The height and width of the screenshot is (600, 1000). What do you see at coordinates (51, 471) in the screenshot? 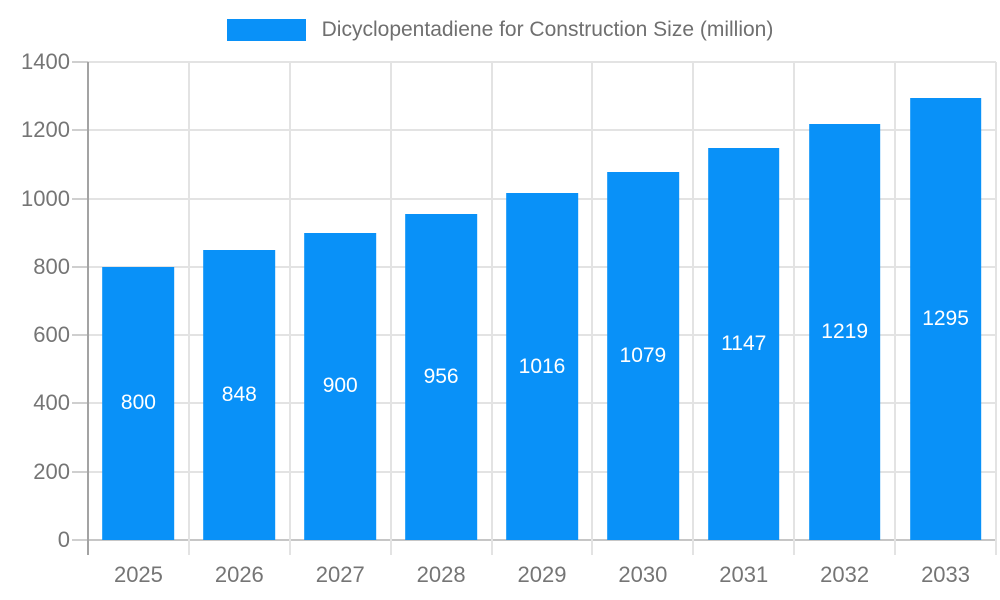
I see `y-tick-label-200: 200` at bounding box center [51, 471].